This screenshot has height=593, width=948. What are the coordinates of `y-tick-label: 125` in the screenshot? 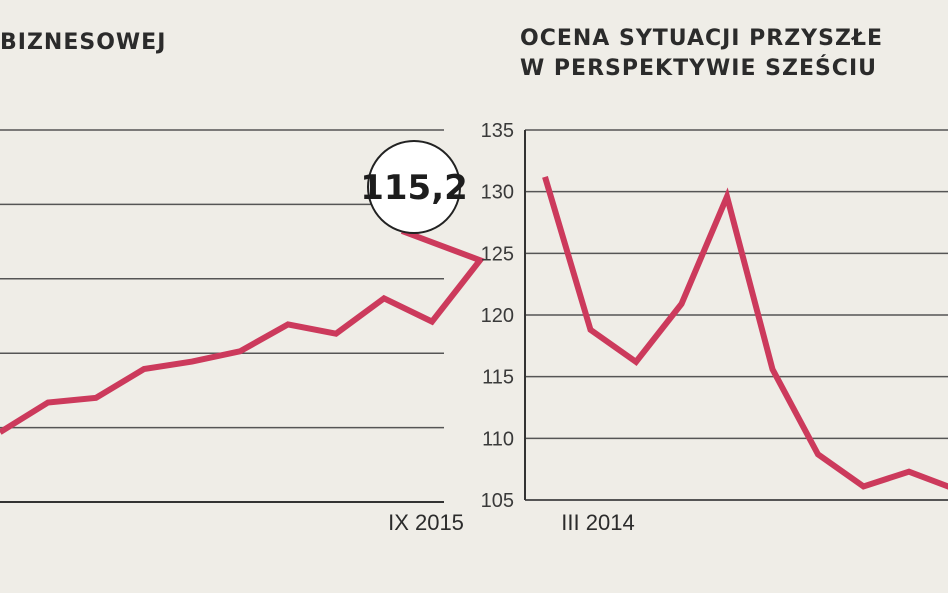 It's located at (497, 254).